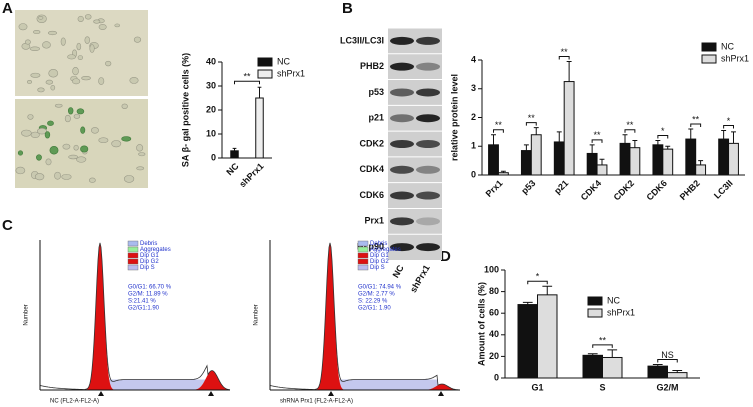 Image resolution: width=753 pixels, height=407 pixels. What do you see at coordinates (380, 288) in the screenshot?
I see `flow-stat: G0/G1: 74.94 %` at bounding box center [380, 288].